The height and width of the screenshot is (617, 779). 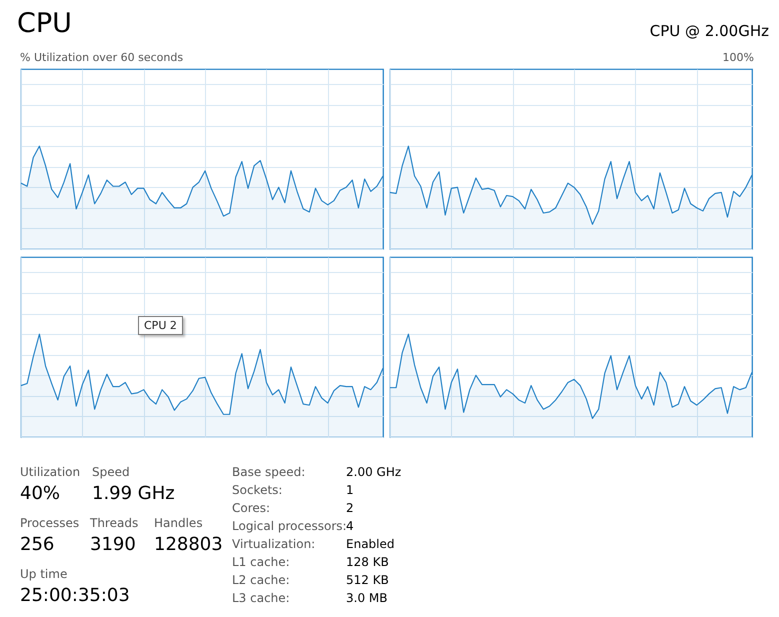 I want to click on chart-title: CPU, so click(x=44, y=23).